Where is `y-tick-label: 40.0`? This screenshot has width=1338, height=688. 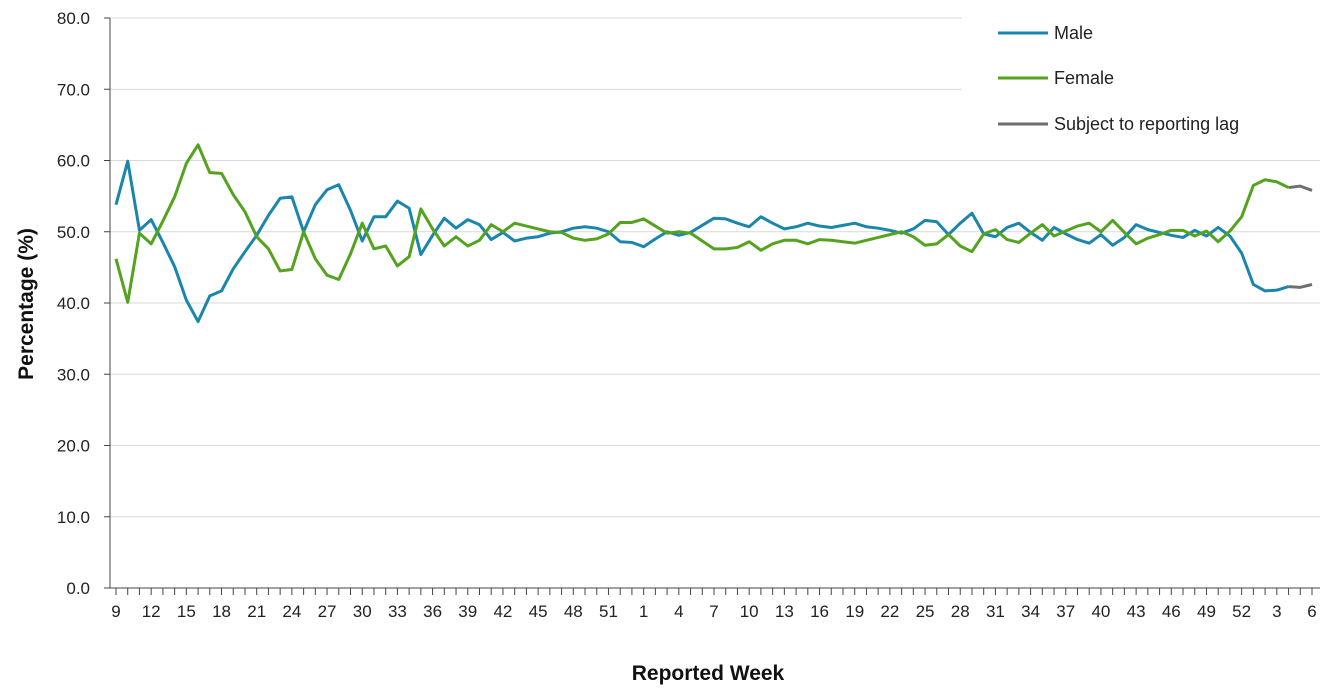
y-tick-label: 40.0 is located at coordinates (73, 303).